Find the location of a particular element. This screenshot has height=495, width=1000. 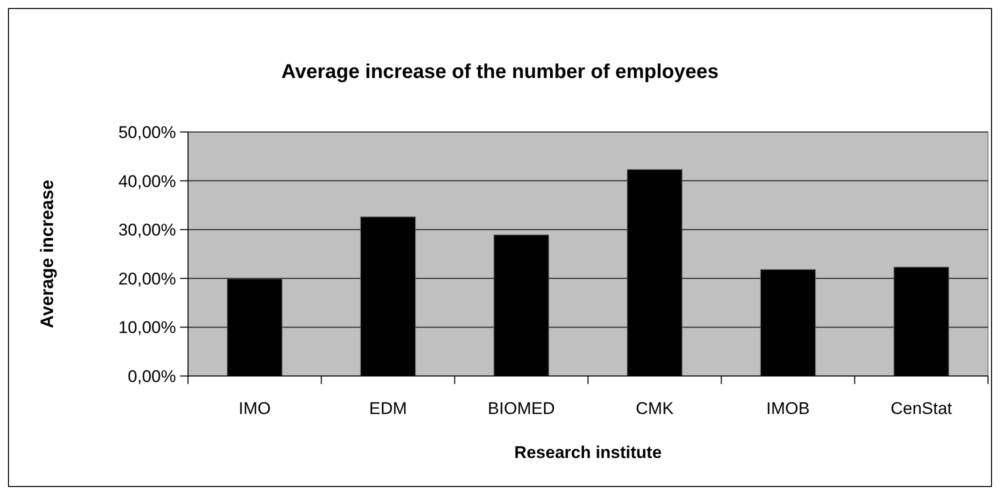

y-tick-label: 30,00% is located at coordinates (147, 230).